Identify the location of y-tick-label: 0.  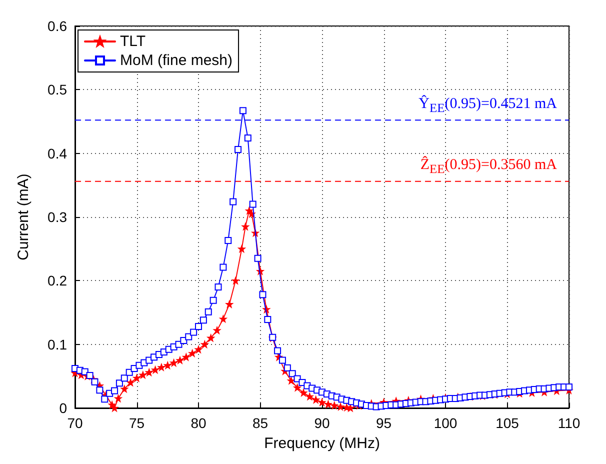
(63, 408).